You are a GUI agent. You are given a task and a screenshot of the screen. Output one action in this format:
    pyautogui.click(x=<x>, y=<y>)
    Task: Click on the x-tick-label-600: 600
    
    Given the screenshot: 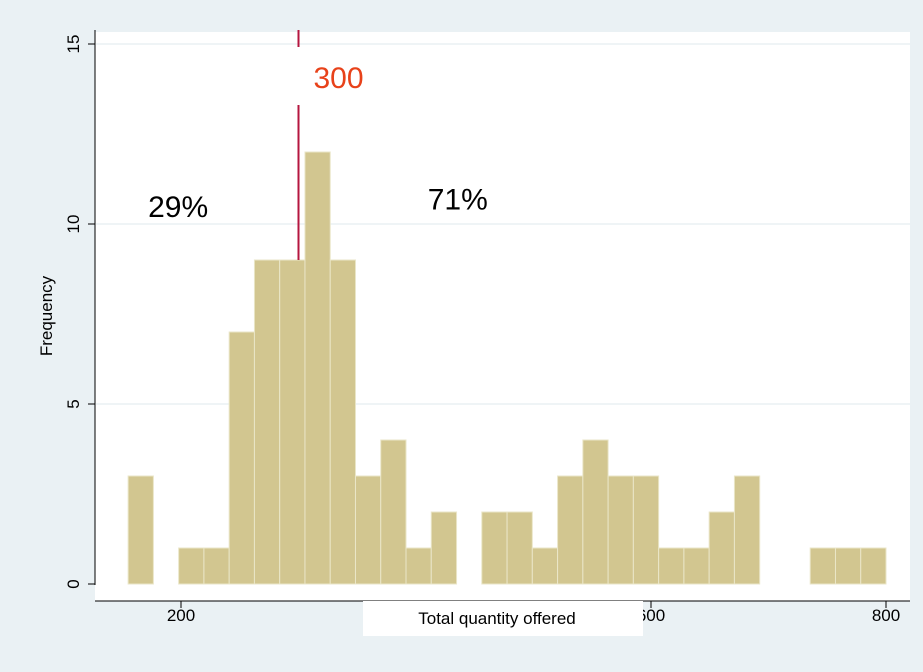 What is the action you would take?
    pyautogui.click(x=651, y=615)
    